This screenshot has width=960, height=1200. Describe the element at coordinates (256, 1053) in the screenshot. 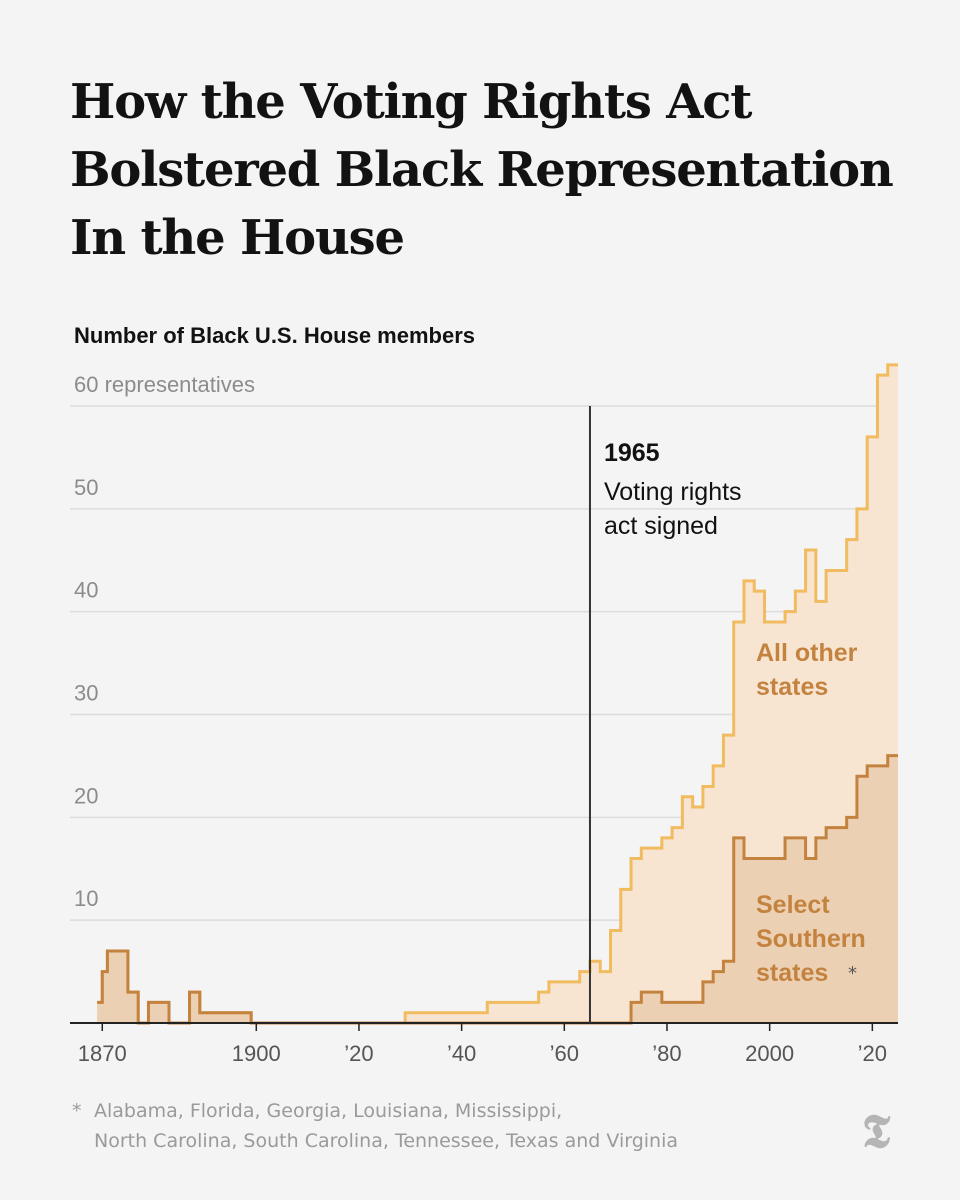

I see `x-tick-label-1900: 1900` at that location.